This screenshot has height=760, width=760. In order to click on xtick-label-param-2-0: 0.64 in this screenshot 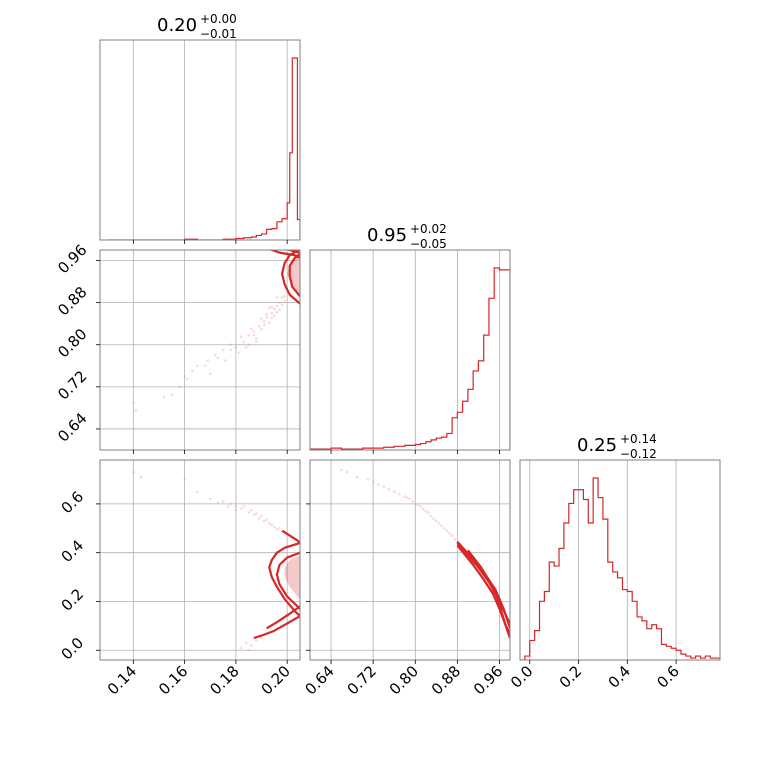, I will do `click(320, 680)`.